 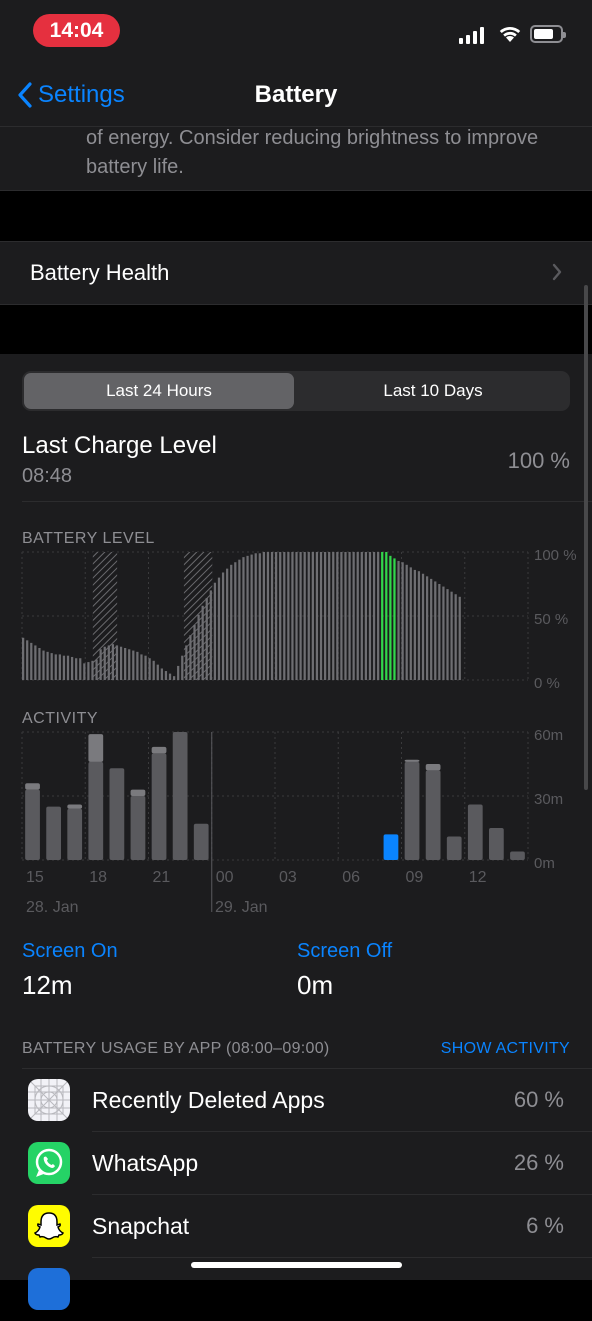 What do you see at coordinates (145, 1163) in the screenshot?
I see `app-name: WhatsApp` at bounding box center [145, 1163].